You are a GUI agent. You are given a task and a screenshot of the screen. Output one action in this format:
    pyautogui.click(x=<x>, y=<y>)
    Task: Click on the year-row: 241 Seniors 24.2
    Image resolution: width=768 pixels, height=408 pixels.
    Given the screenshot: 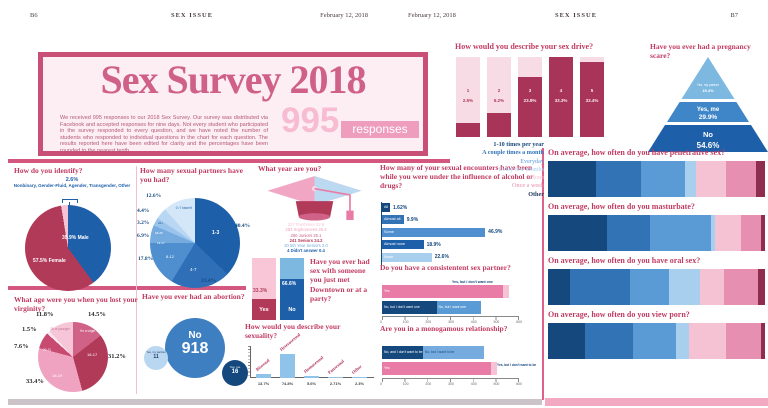 What is the action you would take?
    pyautogui.click(x=306, y=240)
    